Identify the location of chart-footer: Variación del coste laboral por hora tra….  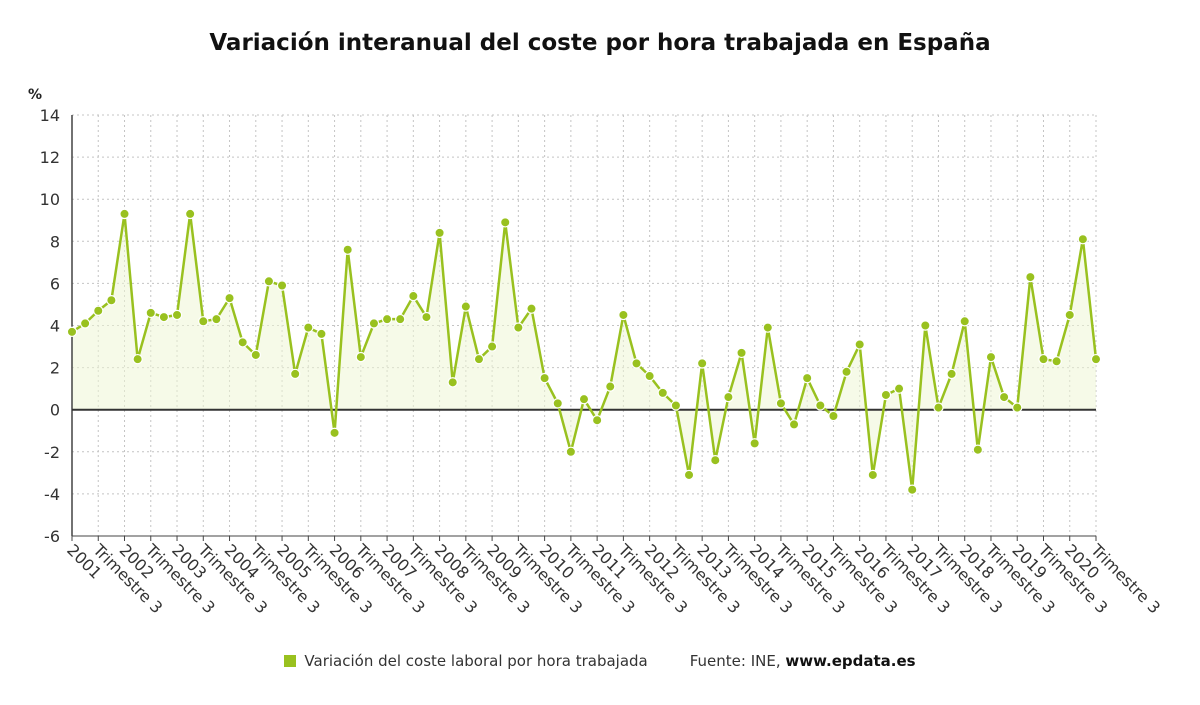
(600, 661).